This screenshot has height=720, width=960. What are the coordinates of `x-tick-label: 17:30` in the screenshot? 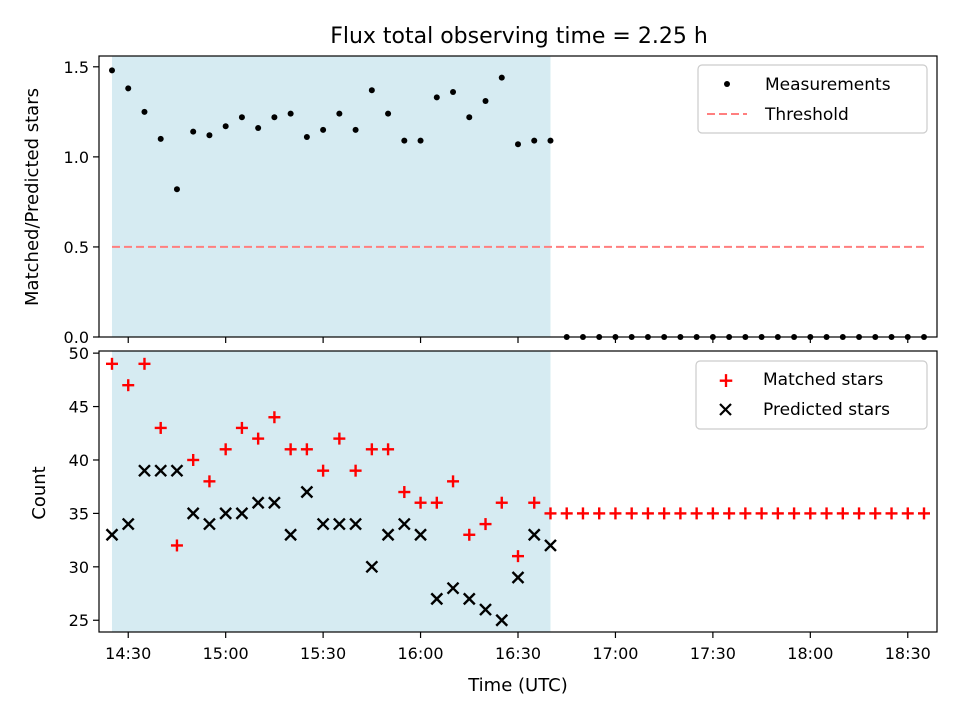 It's located at (713, 653).